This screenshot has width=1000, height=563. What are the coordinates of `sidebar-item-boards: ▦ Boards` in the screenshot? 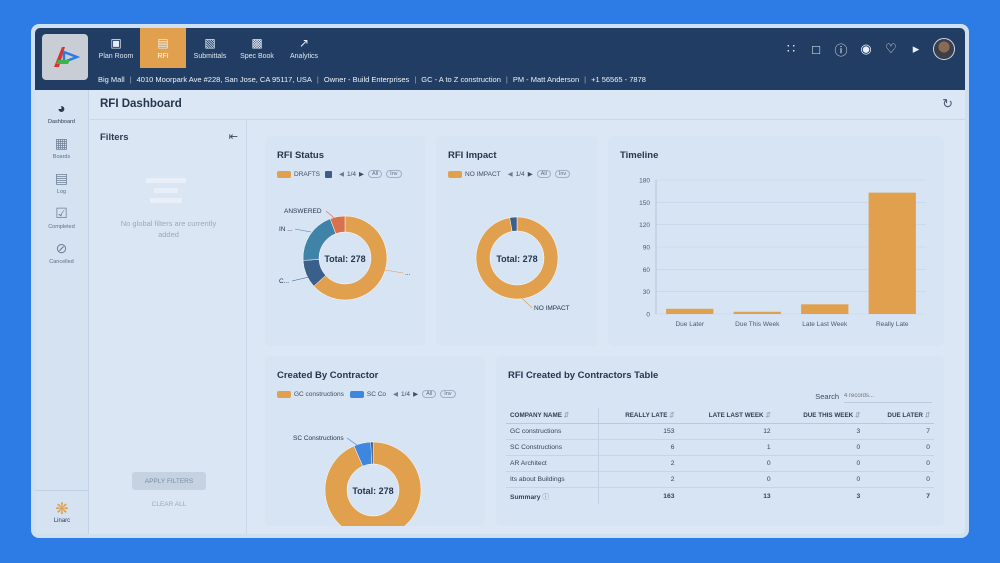 It's located at (61, 147).